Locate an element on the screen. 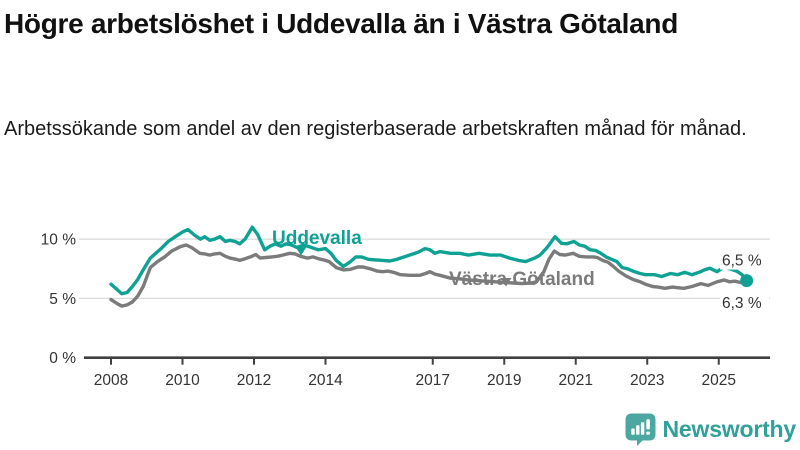 Image resolution: width=800 pixels, height=450 pixels. series-line-västra-götaland is located at coordinates (429, 275).